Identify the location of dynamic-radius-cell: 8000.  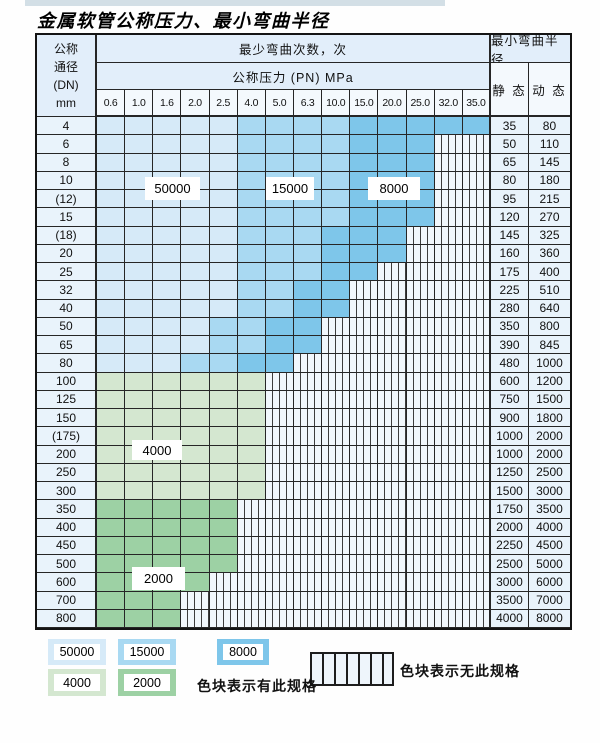
(549, 618).